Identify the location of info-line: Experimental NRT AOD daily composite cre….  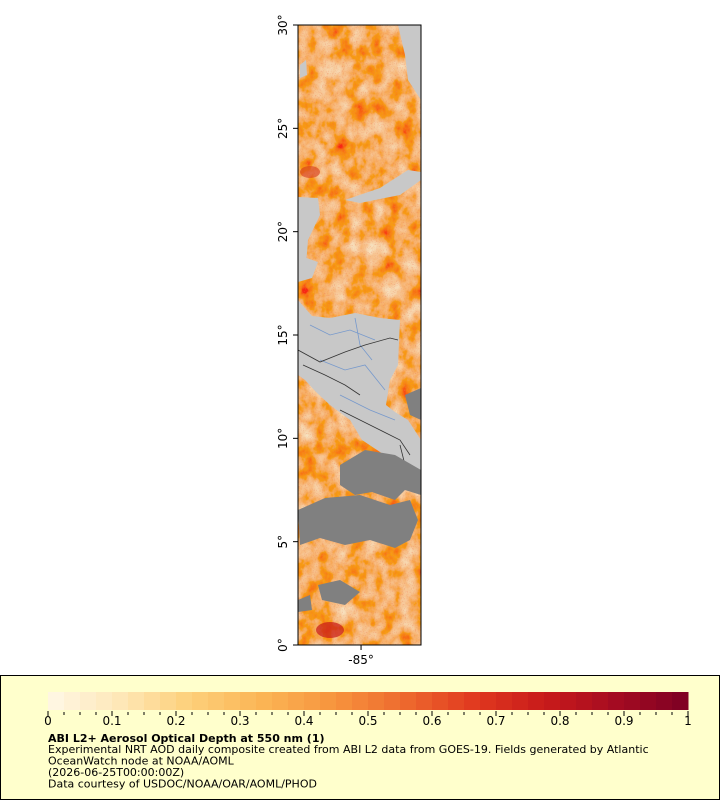
(348, 749).